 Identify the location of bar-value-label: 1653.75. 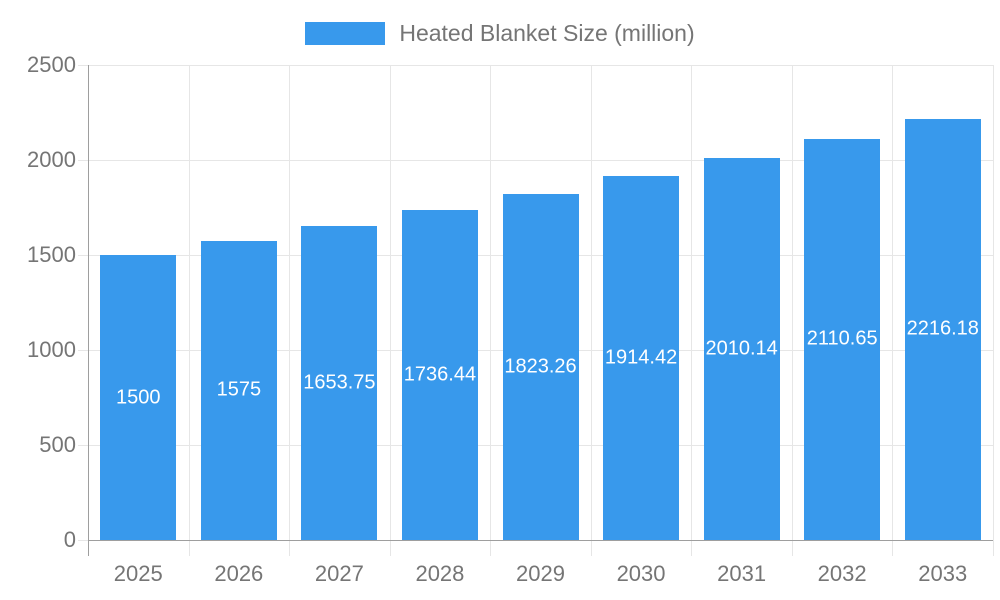
(339, 382).